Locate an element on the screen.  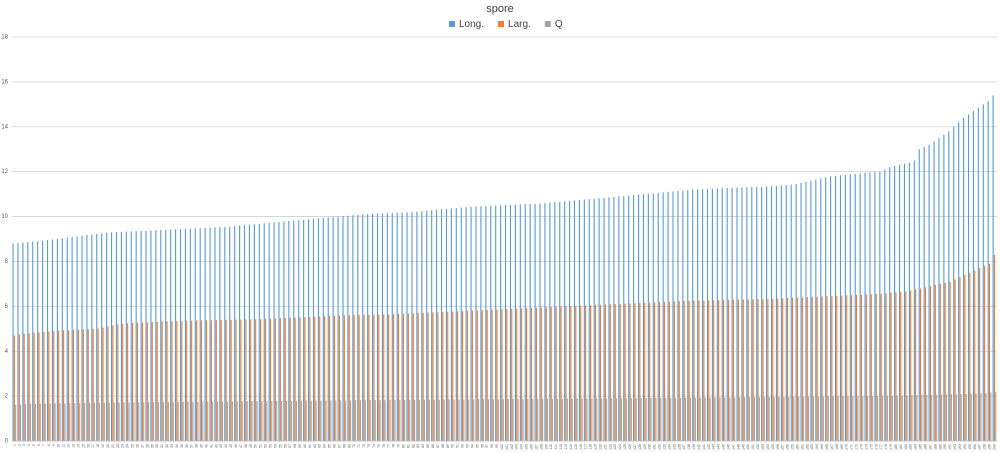
x-tick-label: 90 is located at coordinates (453, 446).